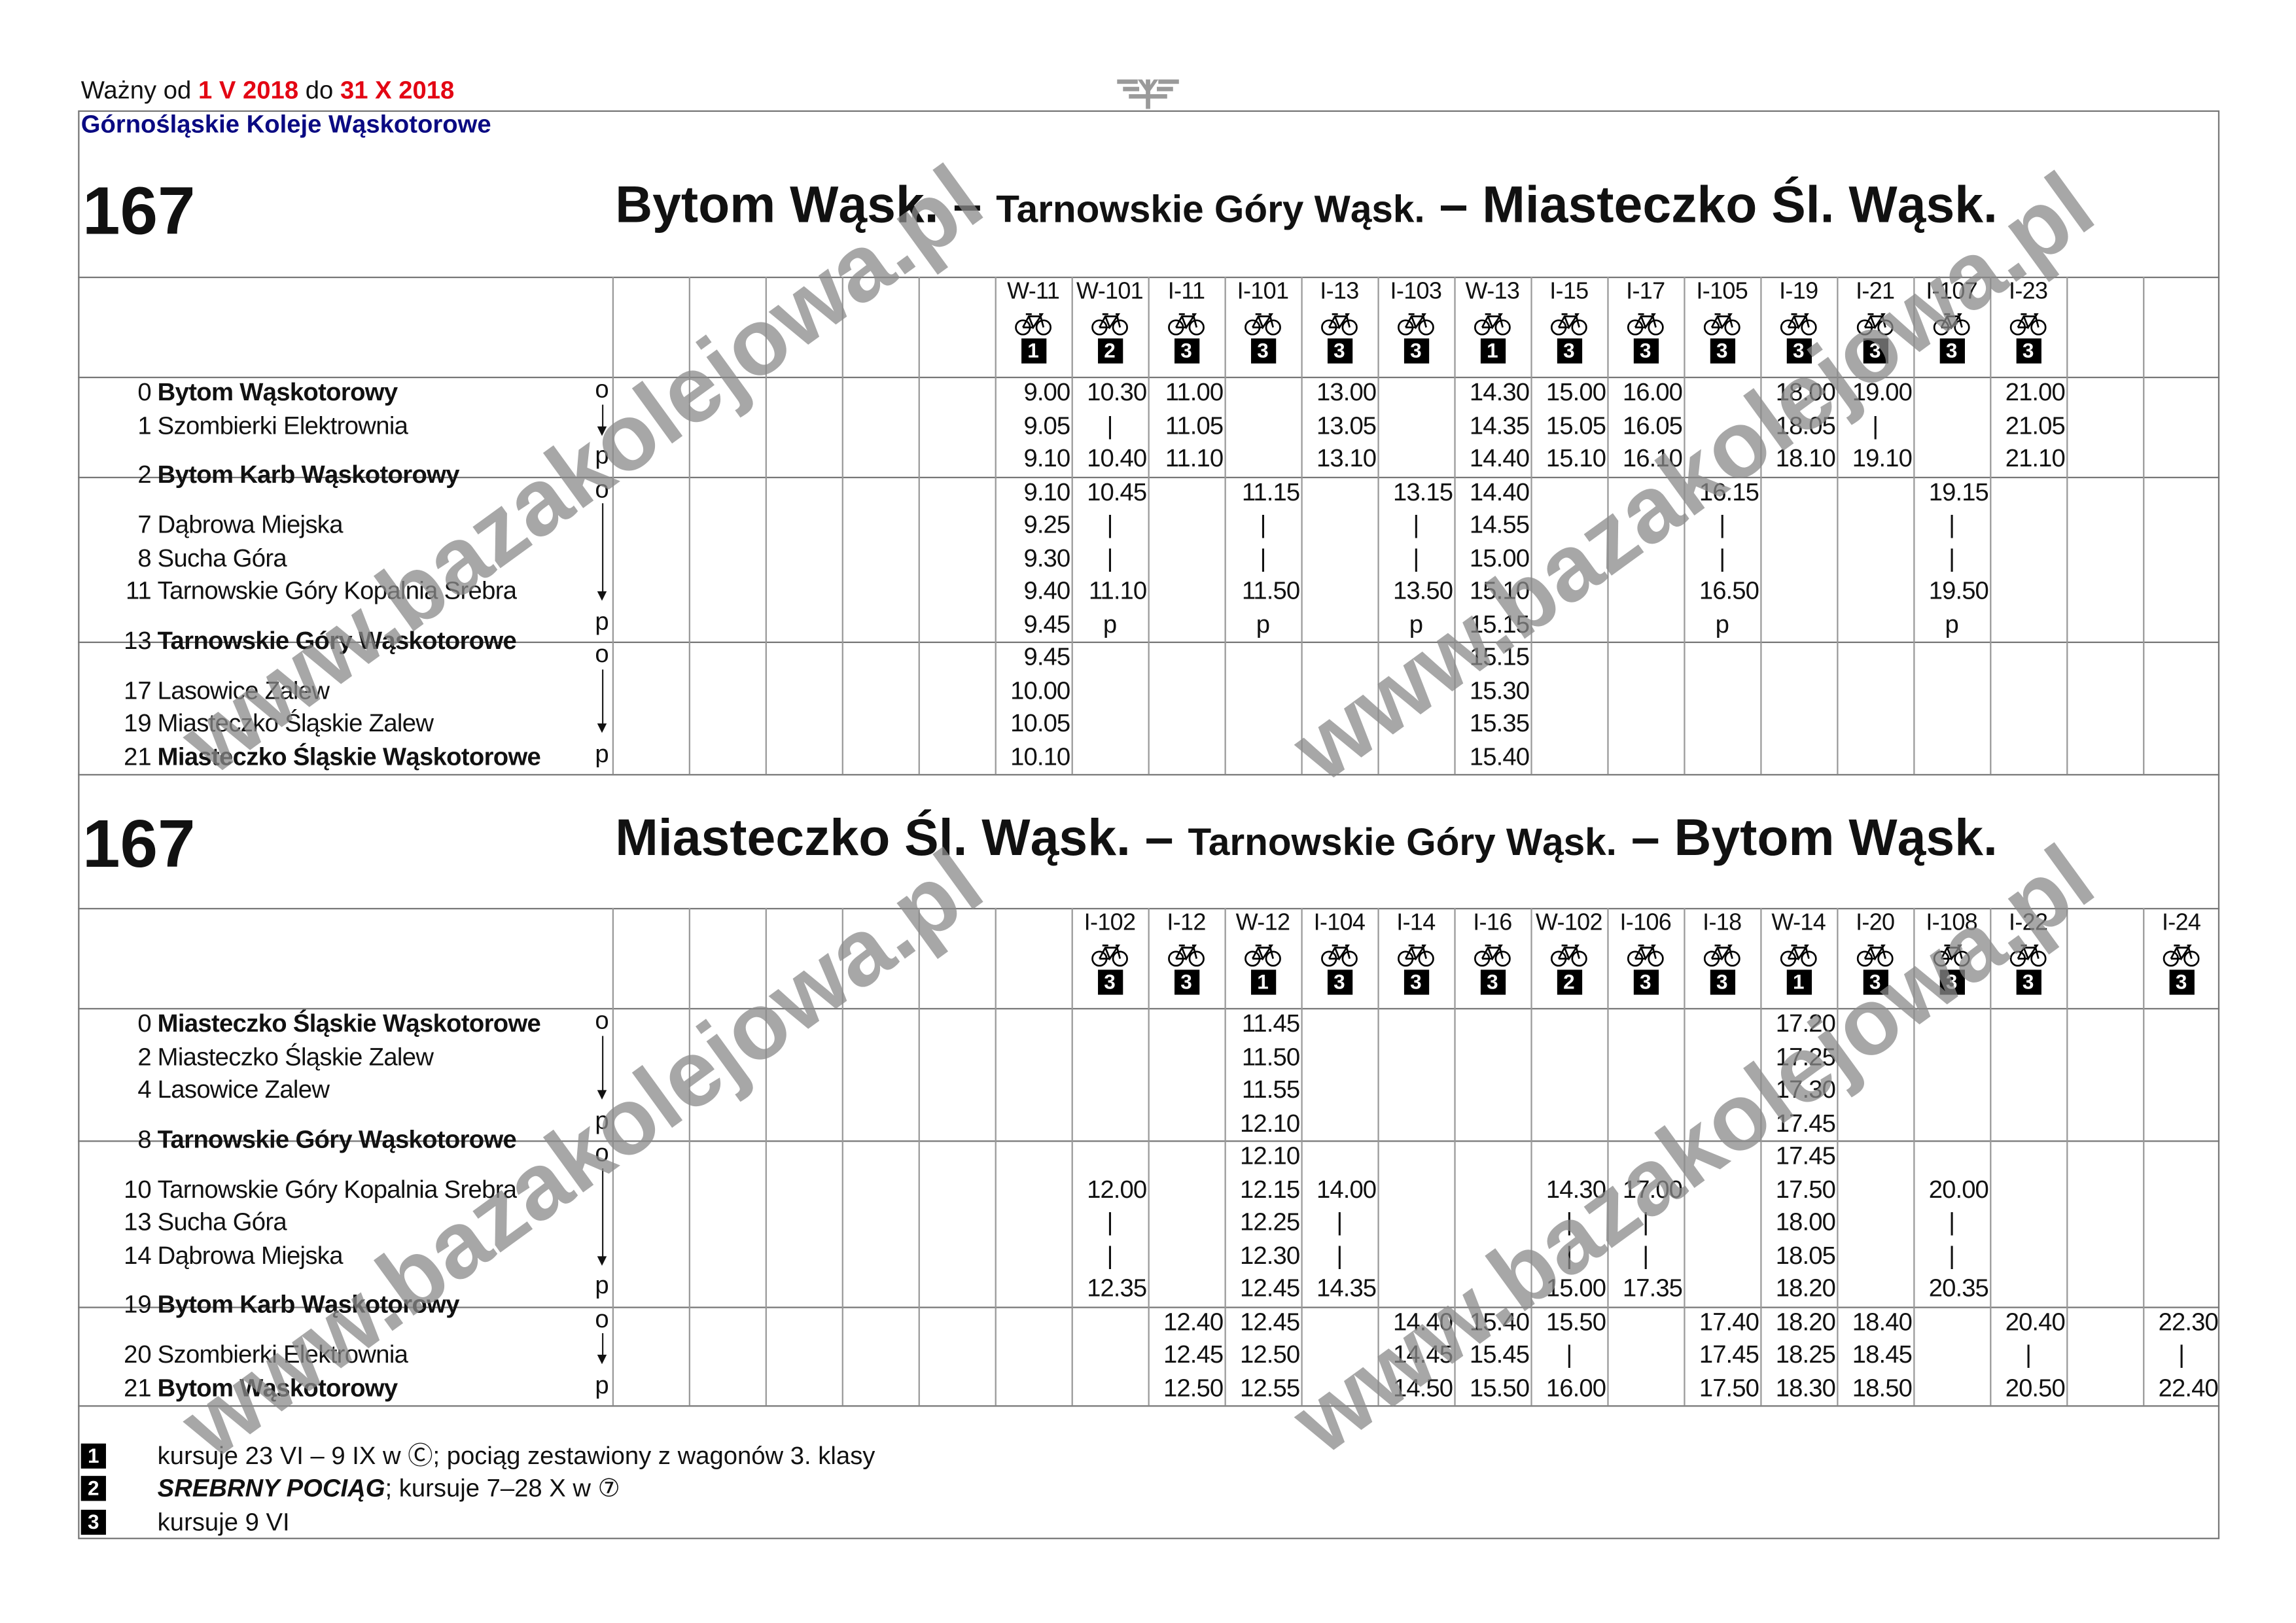 The image size is (2296, 1623). What do you see at coordinates (2028, 923) in the screenshot?
I see `train-number: I-22` at bounding box center [2028, 923].